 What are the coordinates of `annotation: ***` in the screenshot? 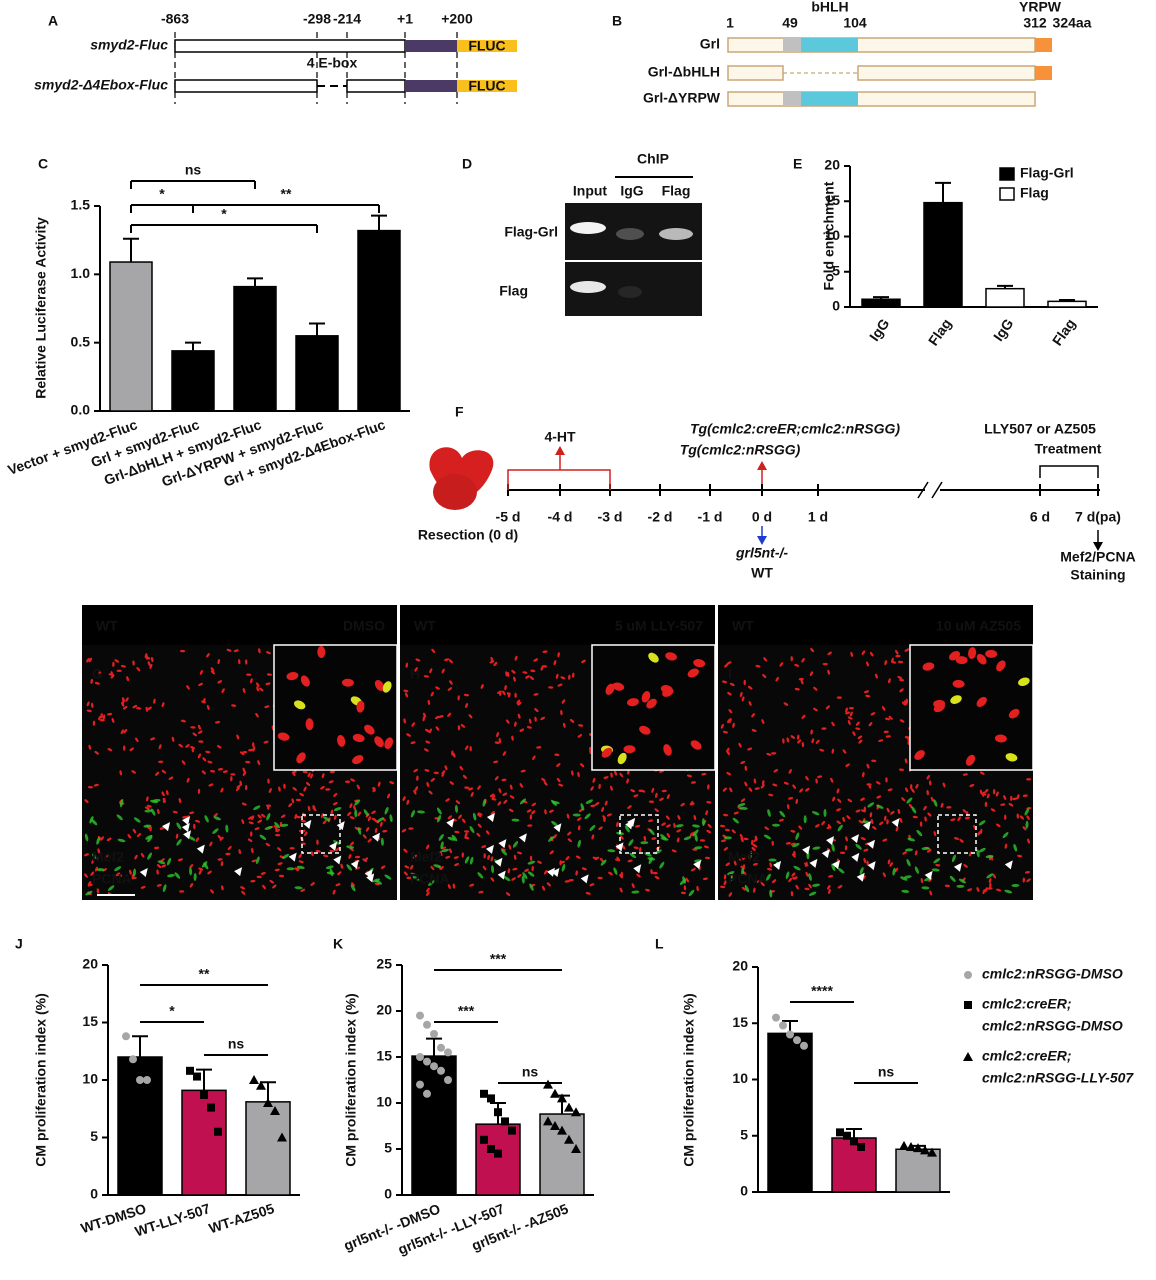 It's located at (466, 1011).